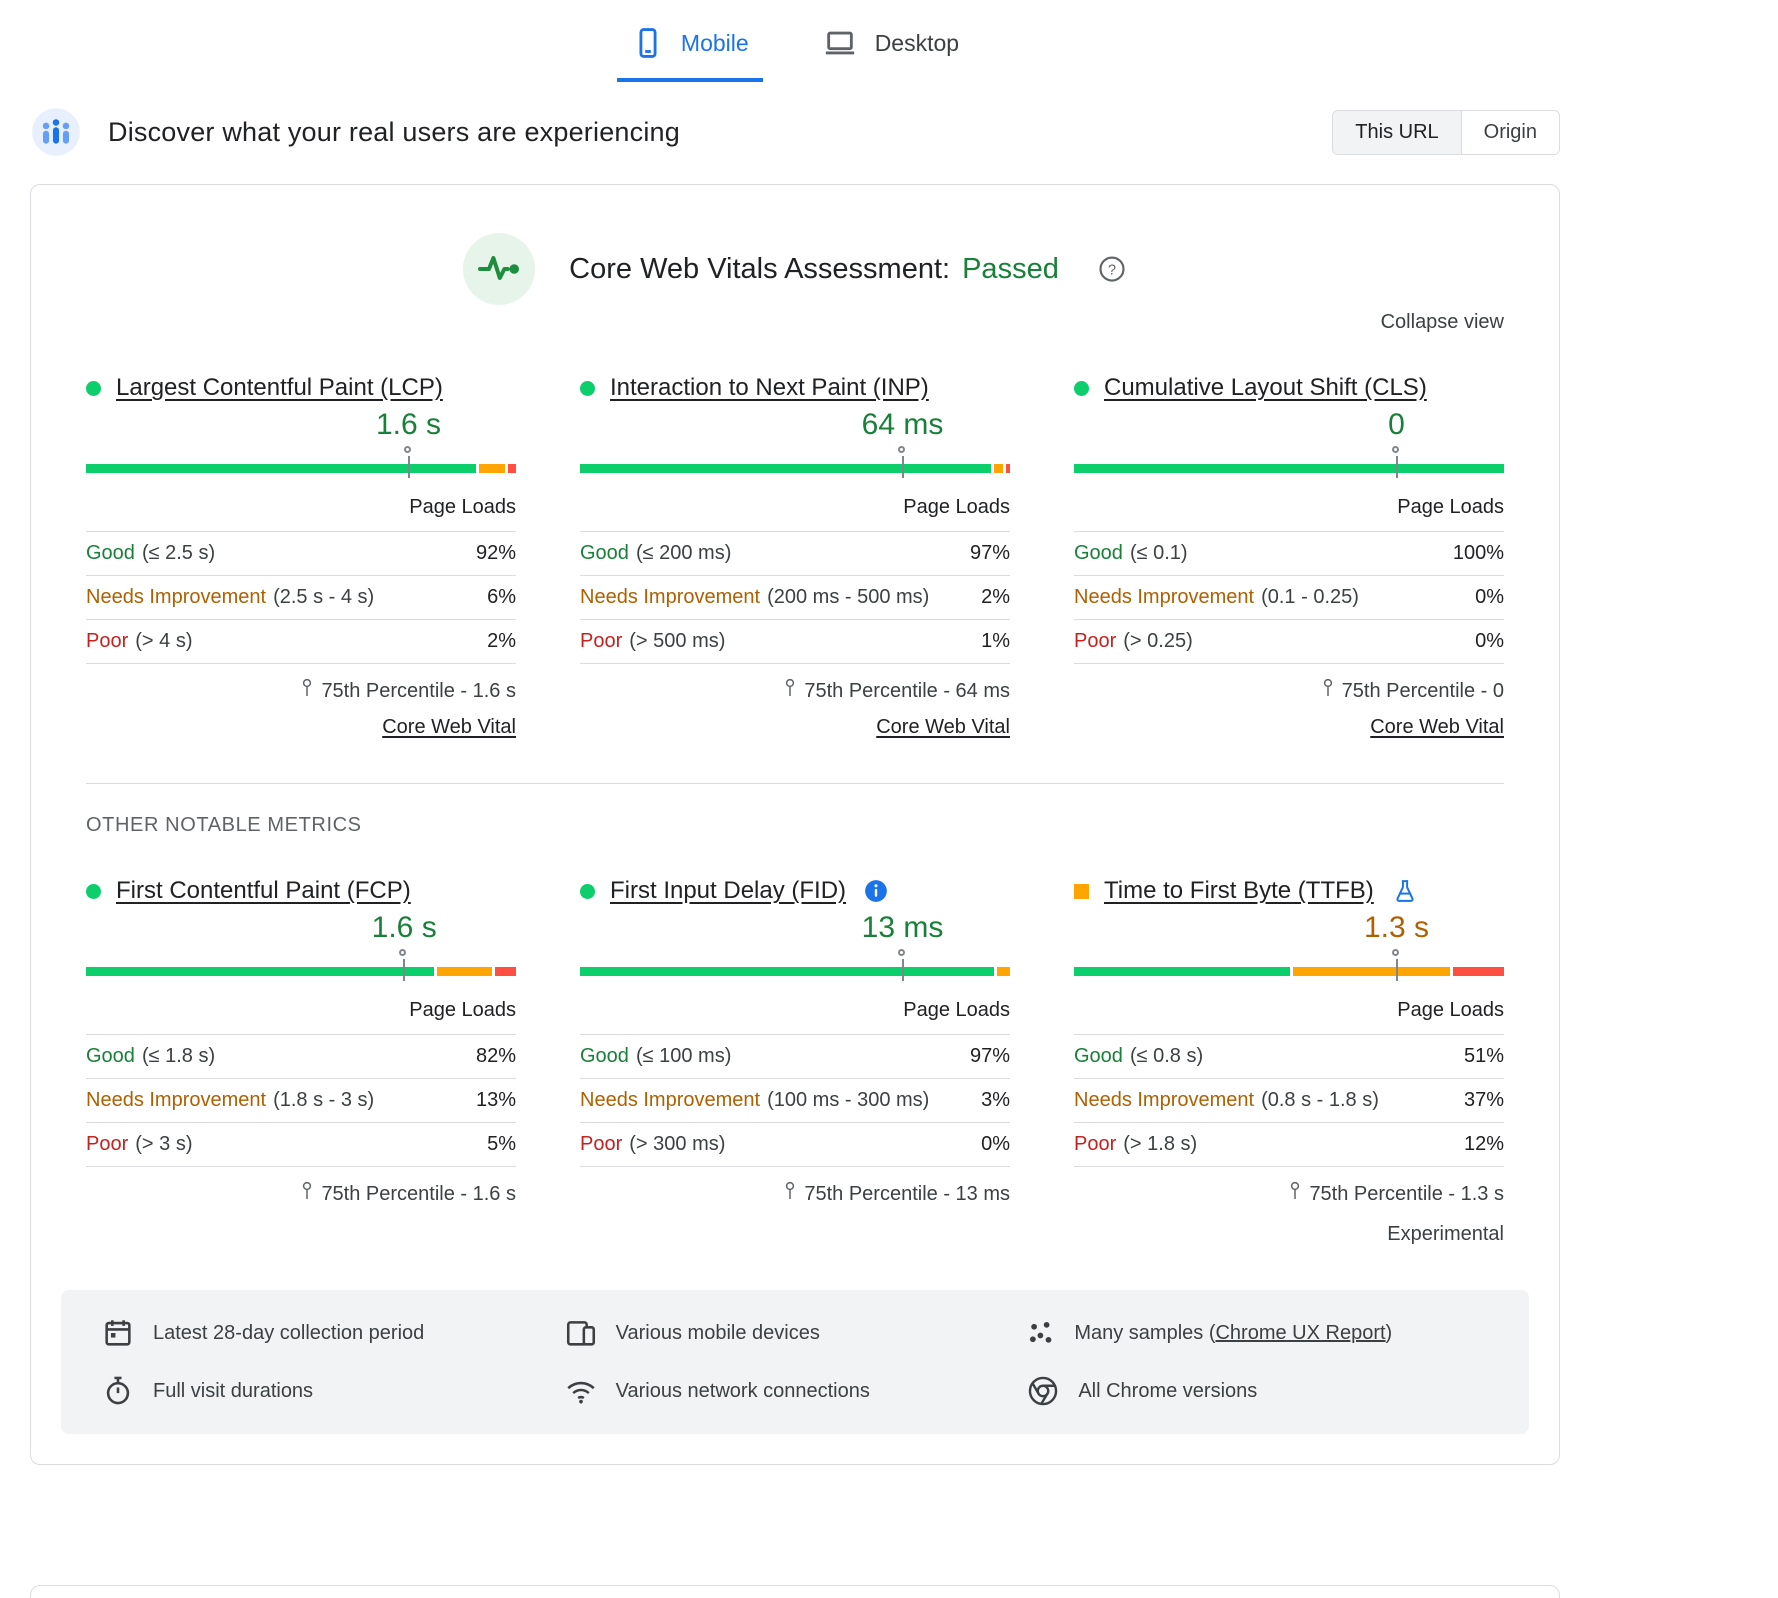 The height and width of the screenshot is (1598, 1778). I want to click on samples-item: Many samples (Chrome UX Report), so click(1257, 1333).